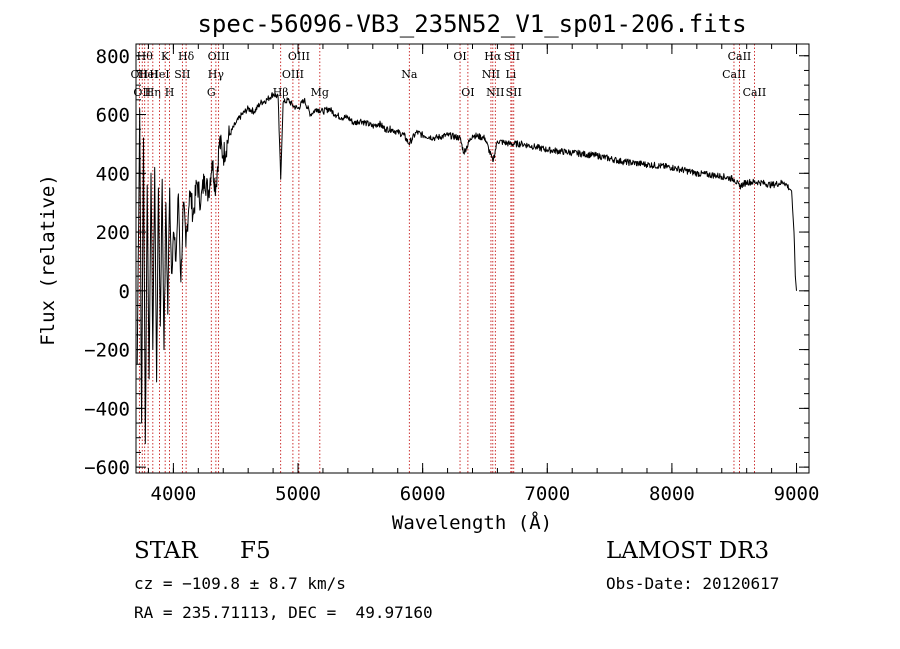 The image size is (900, 649). What do you see at coordinates (510, 74) in the screenshot?
I see `line-marker-label: Li` at bounding box center [510, 74].